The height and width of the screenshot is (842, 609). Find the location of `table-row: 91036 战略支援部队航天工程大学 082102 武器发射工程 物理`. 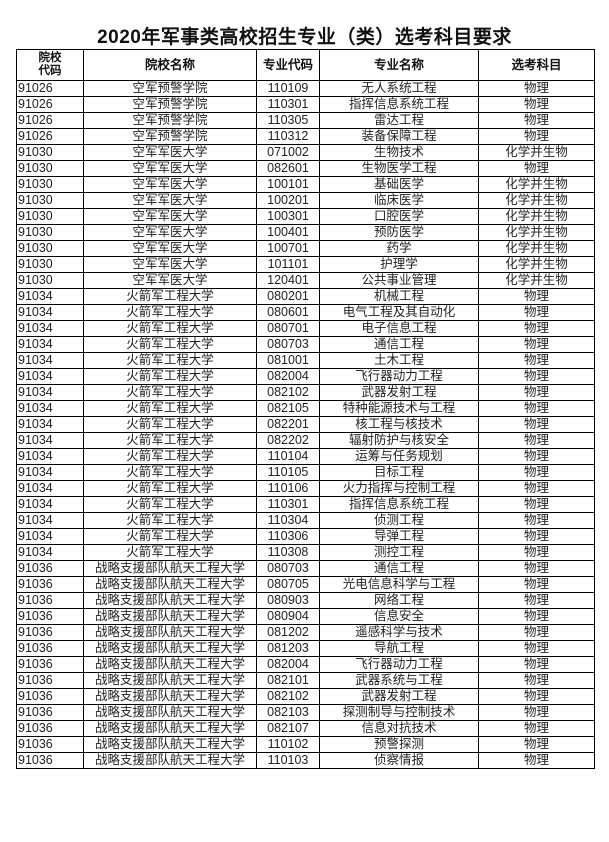

table-row: 91036 战略支援部队航天工程大学 082102 武器发射工程 物理 is located at coordinates (305, 696).